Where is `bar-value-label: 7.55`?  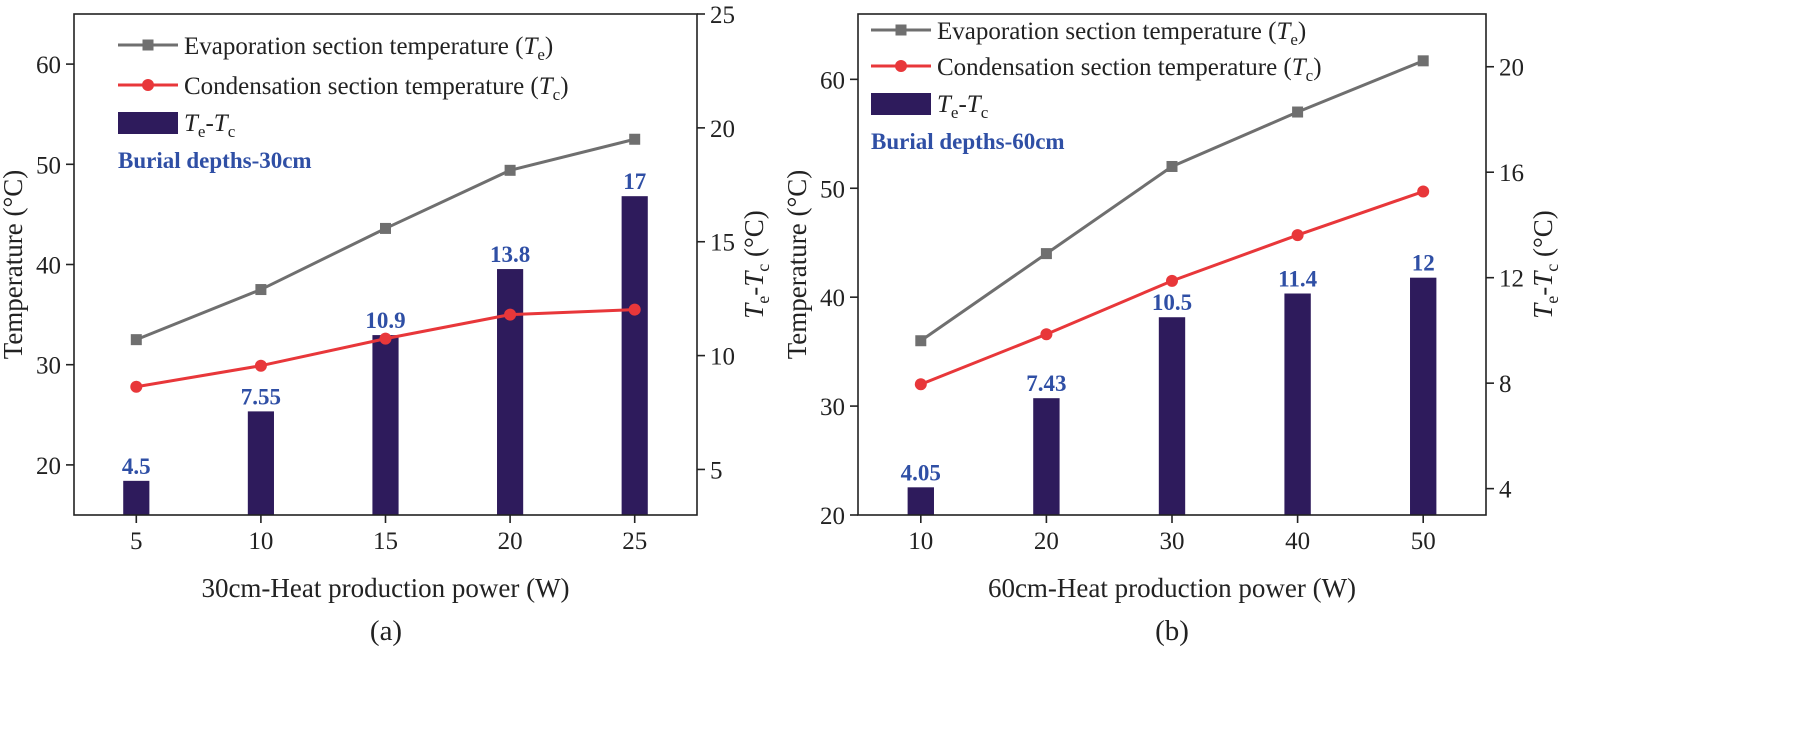 bar-value-label: 7.55 is located at coordinates (261, 396).